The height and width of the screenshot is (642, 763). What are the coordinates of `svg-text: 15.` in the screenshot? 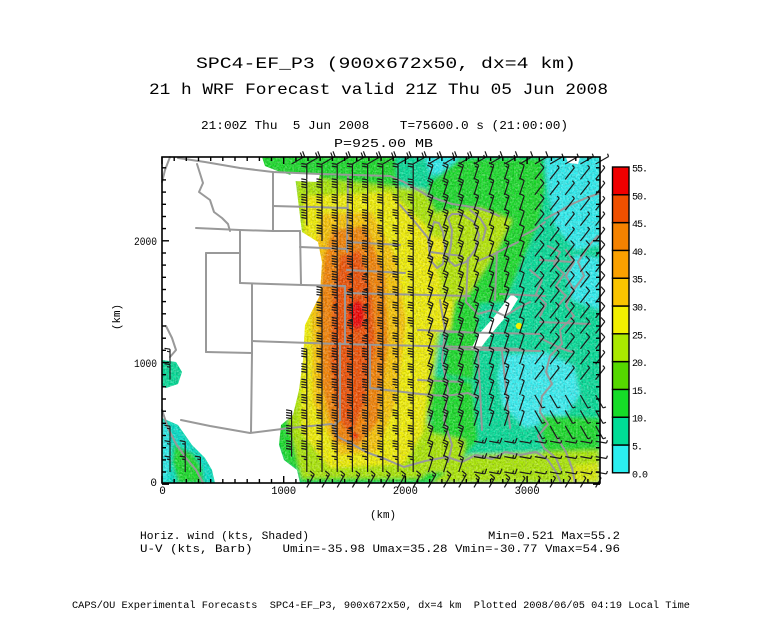 It's located at (640, 392).